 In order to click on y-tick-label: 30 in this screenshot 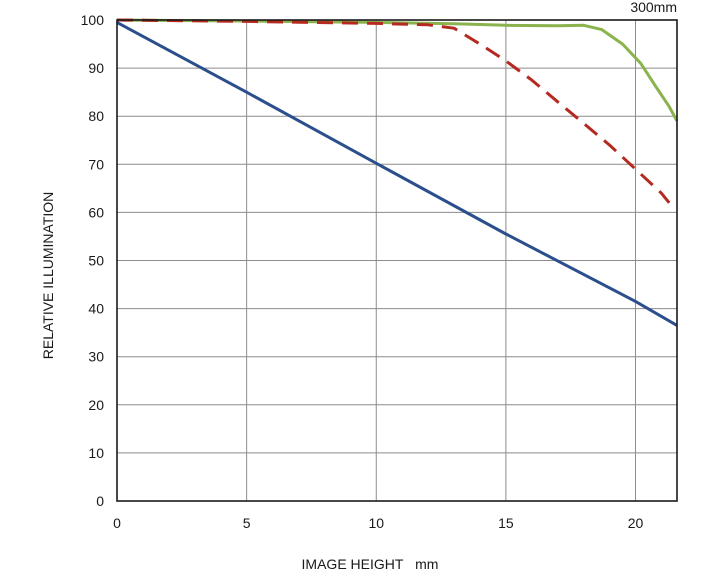, I will do `click(96, 357)`.